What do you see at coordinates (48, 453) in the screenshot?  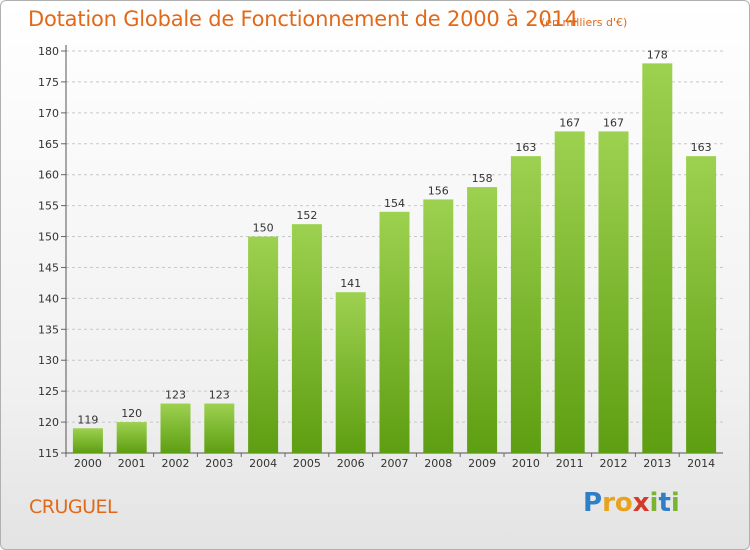 I see `y-tick-label: 115` at bounding box center [48, 453].